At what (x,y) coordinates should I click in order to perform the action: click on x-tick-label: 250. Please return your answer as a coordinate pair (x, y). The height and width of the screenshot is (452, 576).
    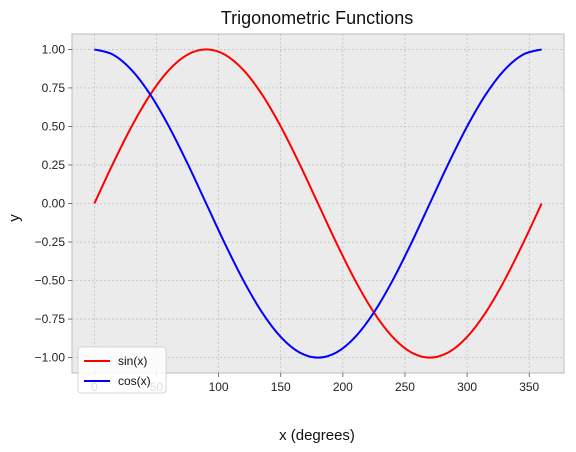
    Looking at the image, I should click on (405, 387).